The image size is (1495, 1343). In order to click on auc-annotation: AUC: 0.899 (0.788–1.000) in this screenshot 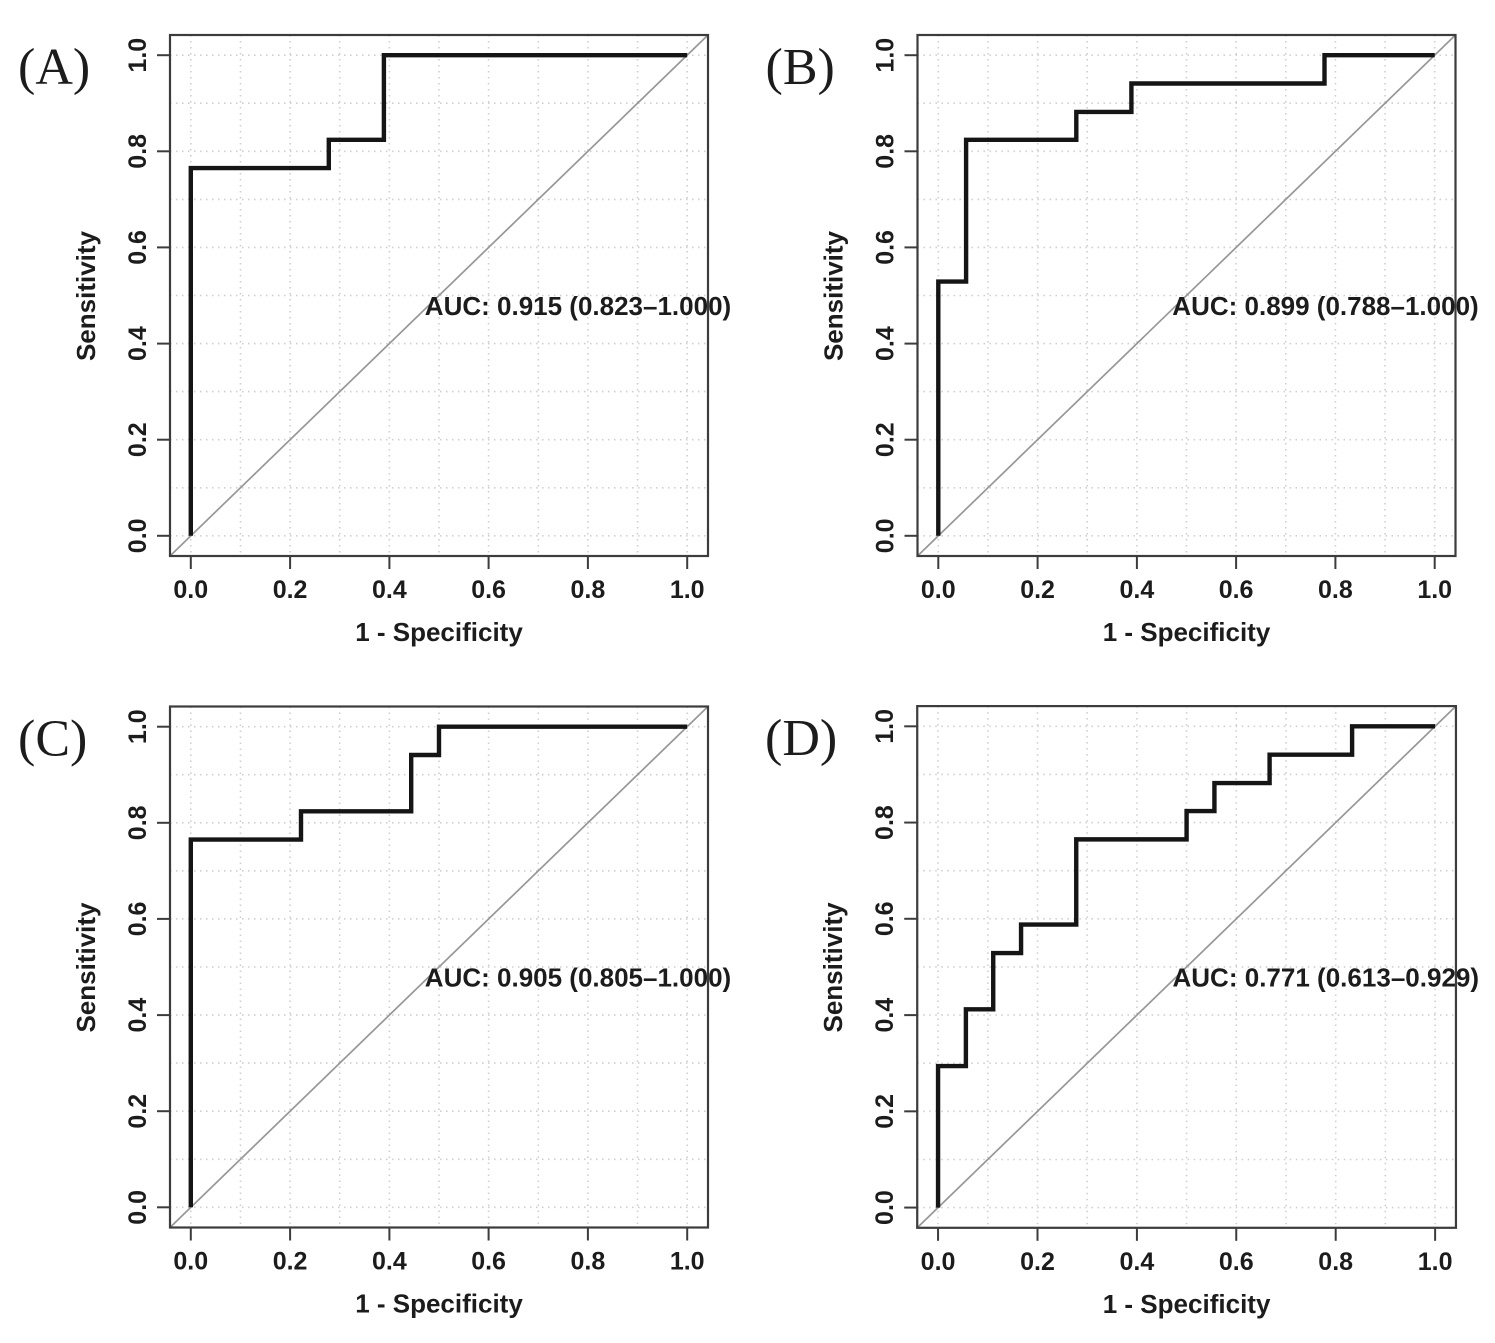, I will do `click(1325, 306)`.